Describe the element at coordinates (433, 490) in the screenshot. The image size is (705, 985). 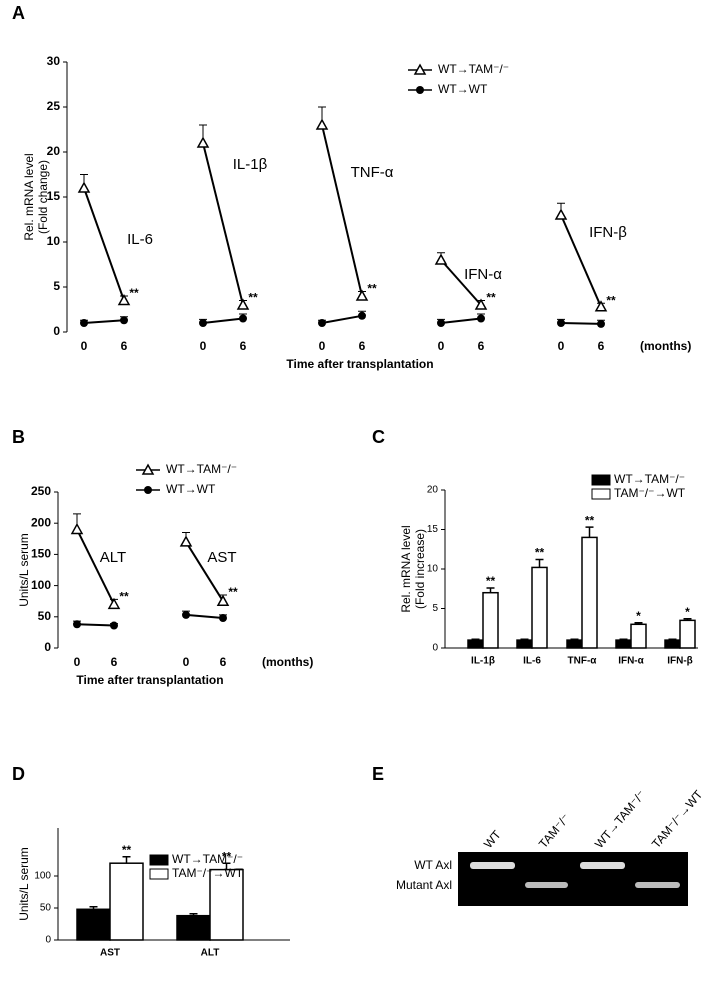
I see `y-tick-label: 20` at that location.